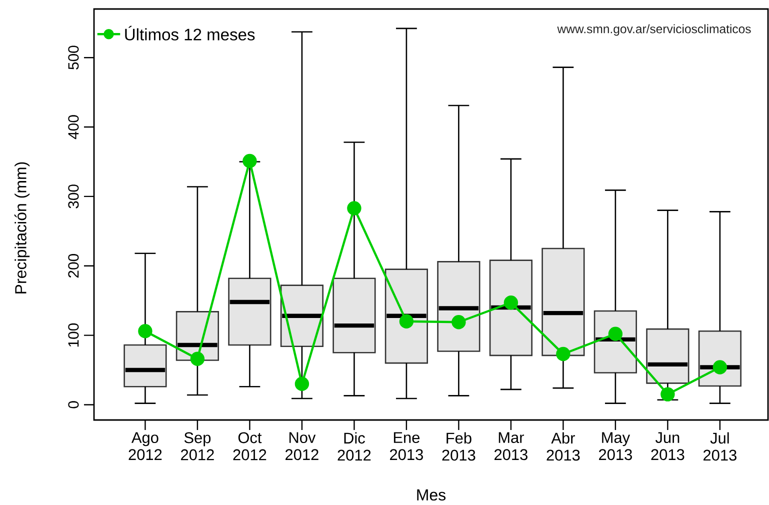 The height and width of the screenshot is (505, 769). I want to click on y-tick-label: 500, so click(73, 58).